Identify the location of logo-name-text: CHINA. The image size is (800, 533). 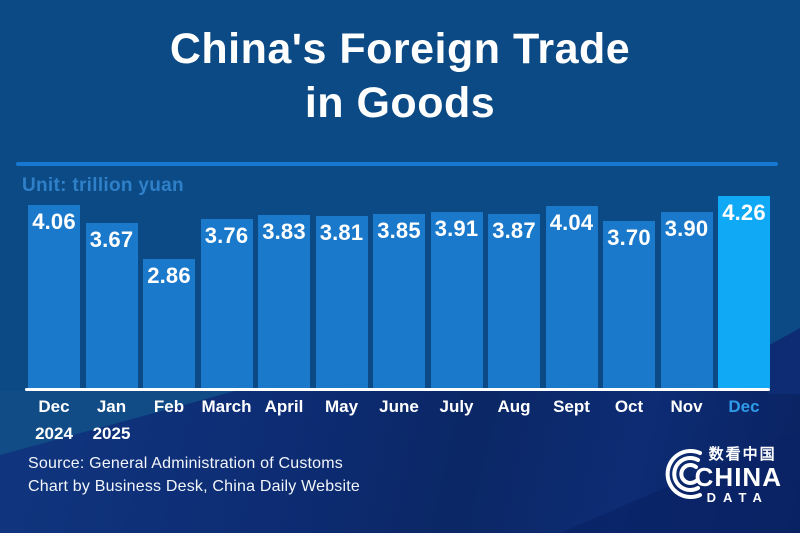
(738, 477).